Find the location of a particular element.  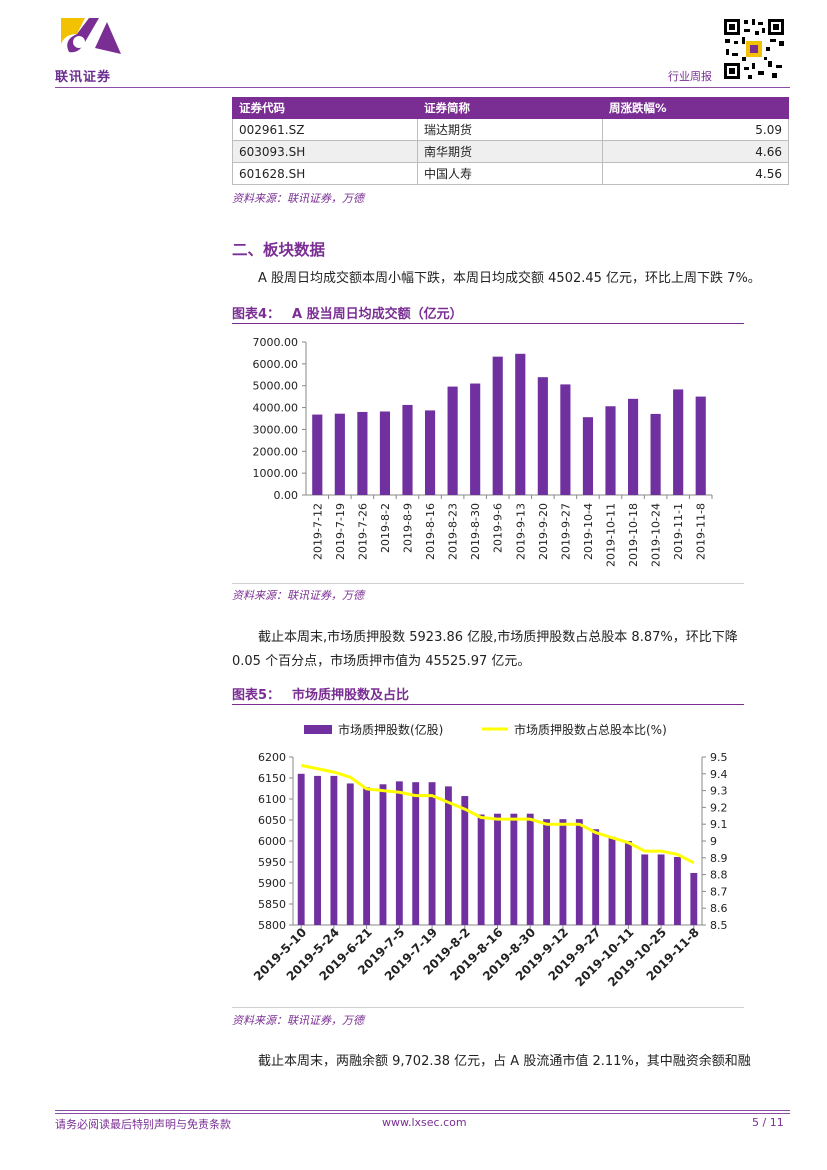

table-row: 002961.SZ 瑞达期货 5.09 is located at coordinates (510, 129).